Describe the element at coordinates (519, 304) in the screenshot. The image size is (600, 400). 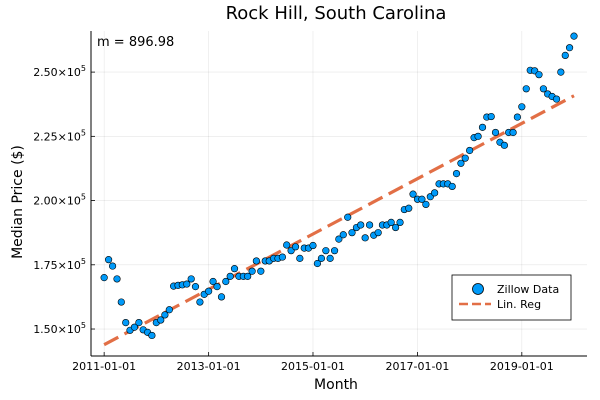
I see `legend-label-linreg: Lin. Reg` at that location.